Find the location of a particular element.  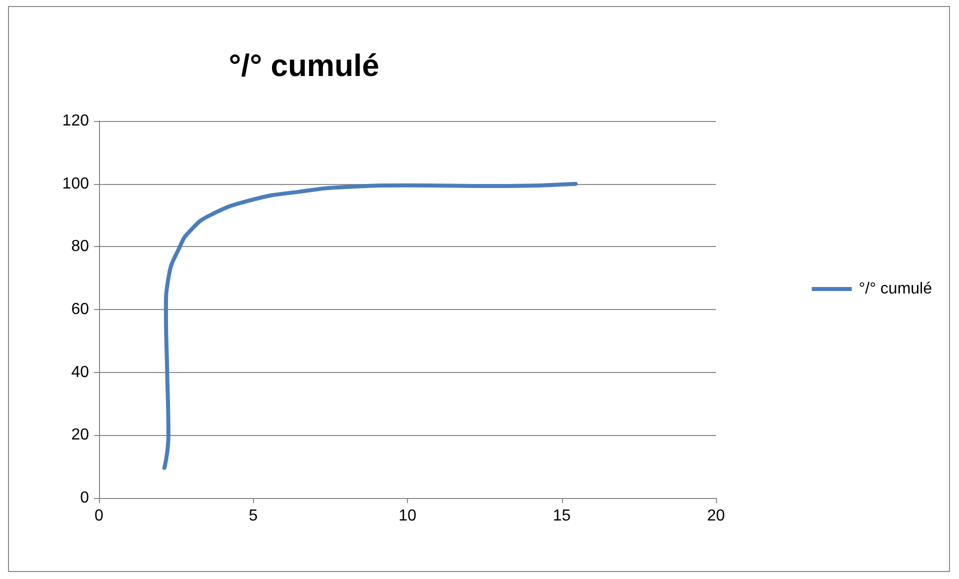

y-tick-label: 100 is located at coordinates (76, 183).